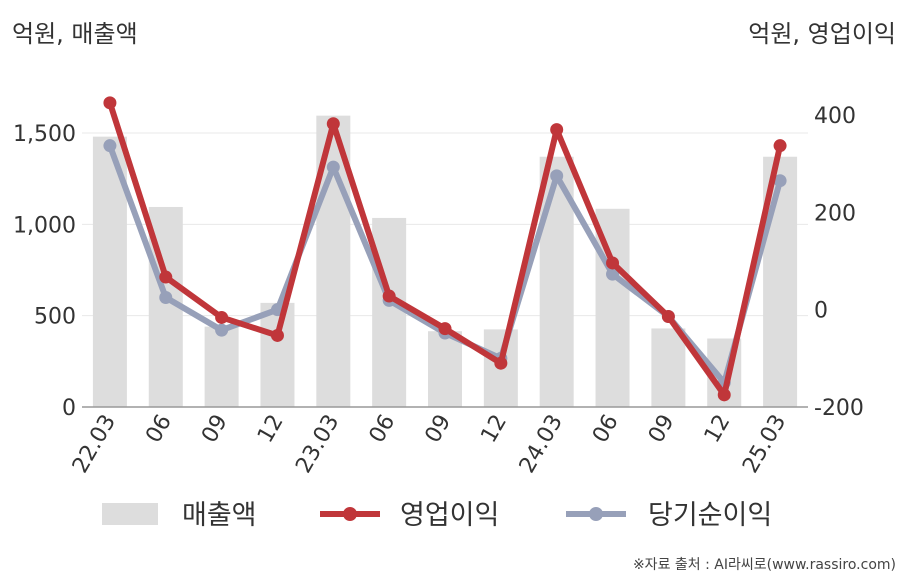 This screenshot has height=580, width=908. What do you see at coordinates (821, 311) in the screenshot?
I see `right-axis-tick-label: 0` at bounding box center [821, 311].